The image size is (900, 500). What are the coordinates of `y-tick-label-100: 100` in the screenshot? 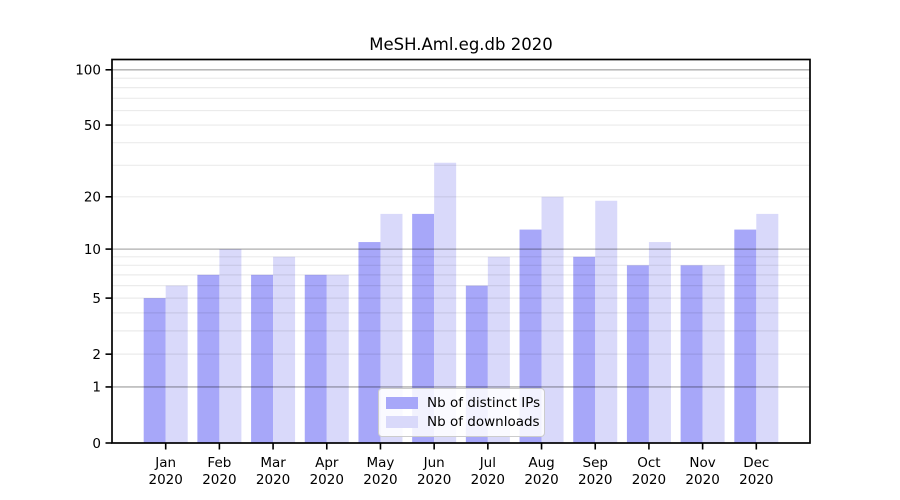 It's located at (88, 71).